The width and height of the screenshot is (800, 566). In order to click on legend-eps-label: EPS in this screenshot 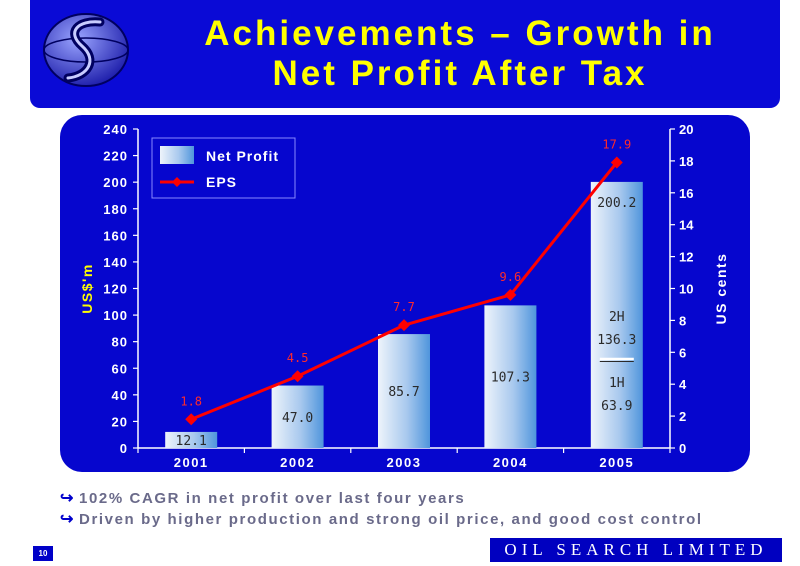, I will do `click(221, 182)`.